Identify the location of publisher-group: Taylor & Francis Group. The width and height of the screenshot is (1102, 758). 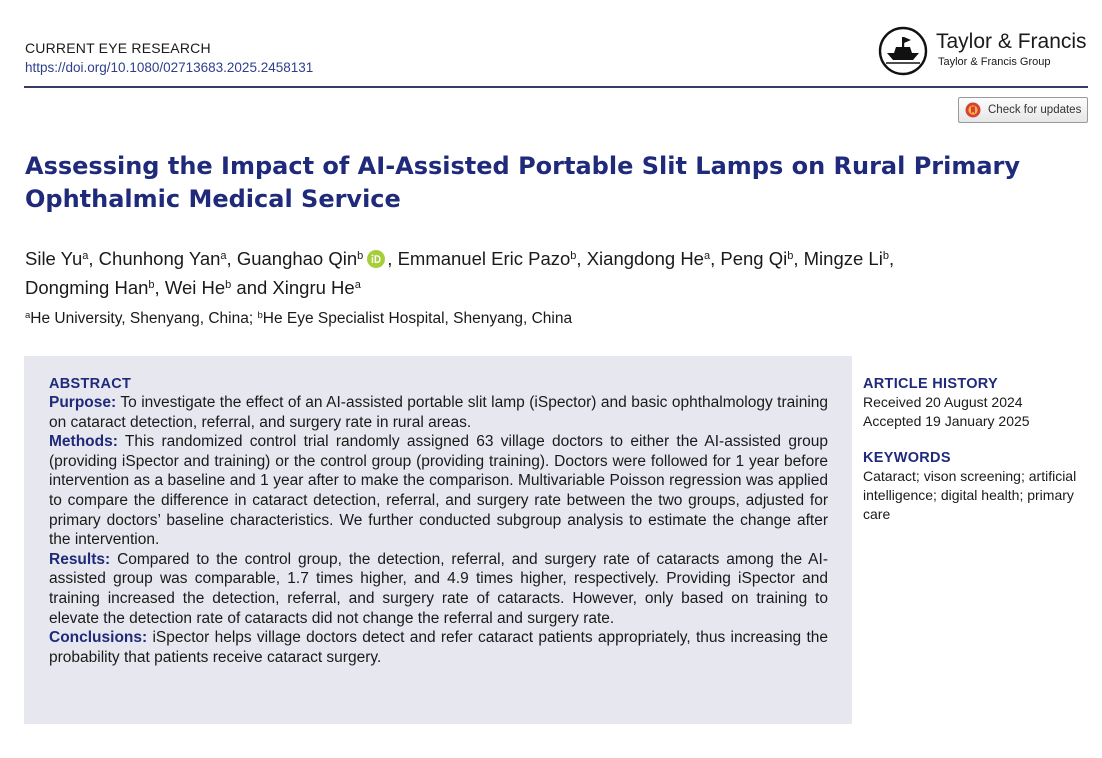
(994, 62).